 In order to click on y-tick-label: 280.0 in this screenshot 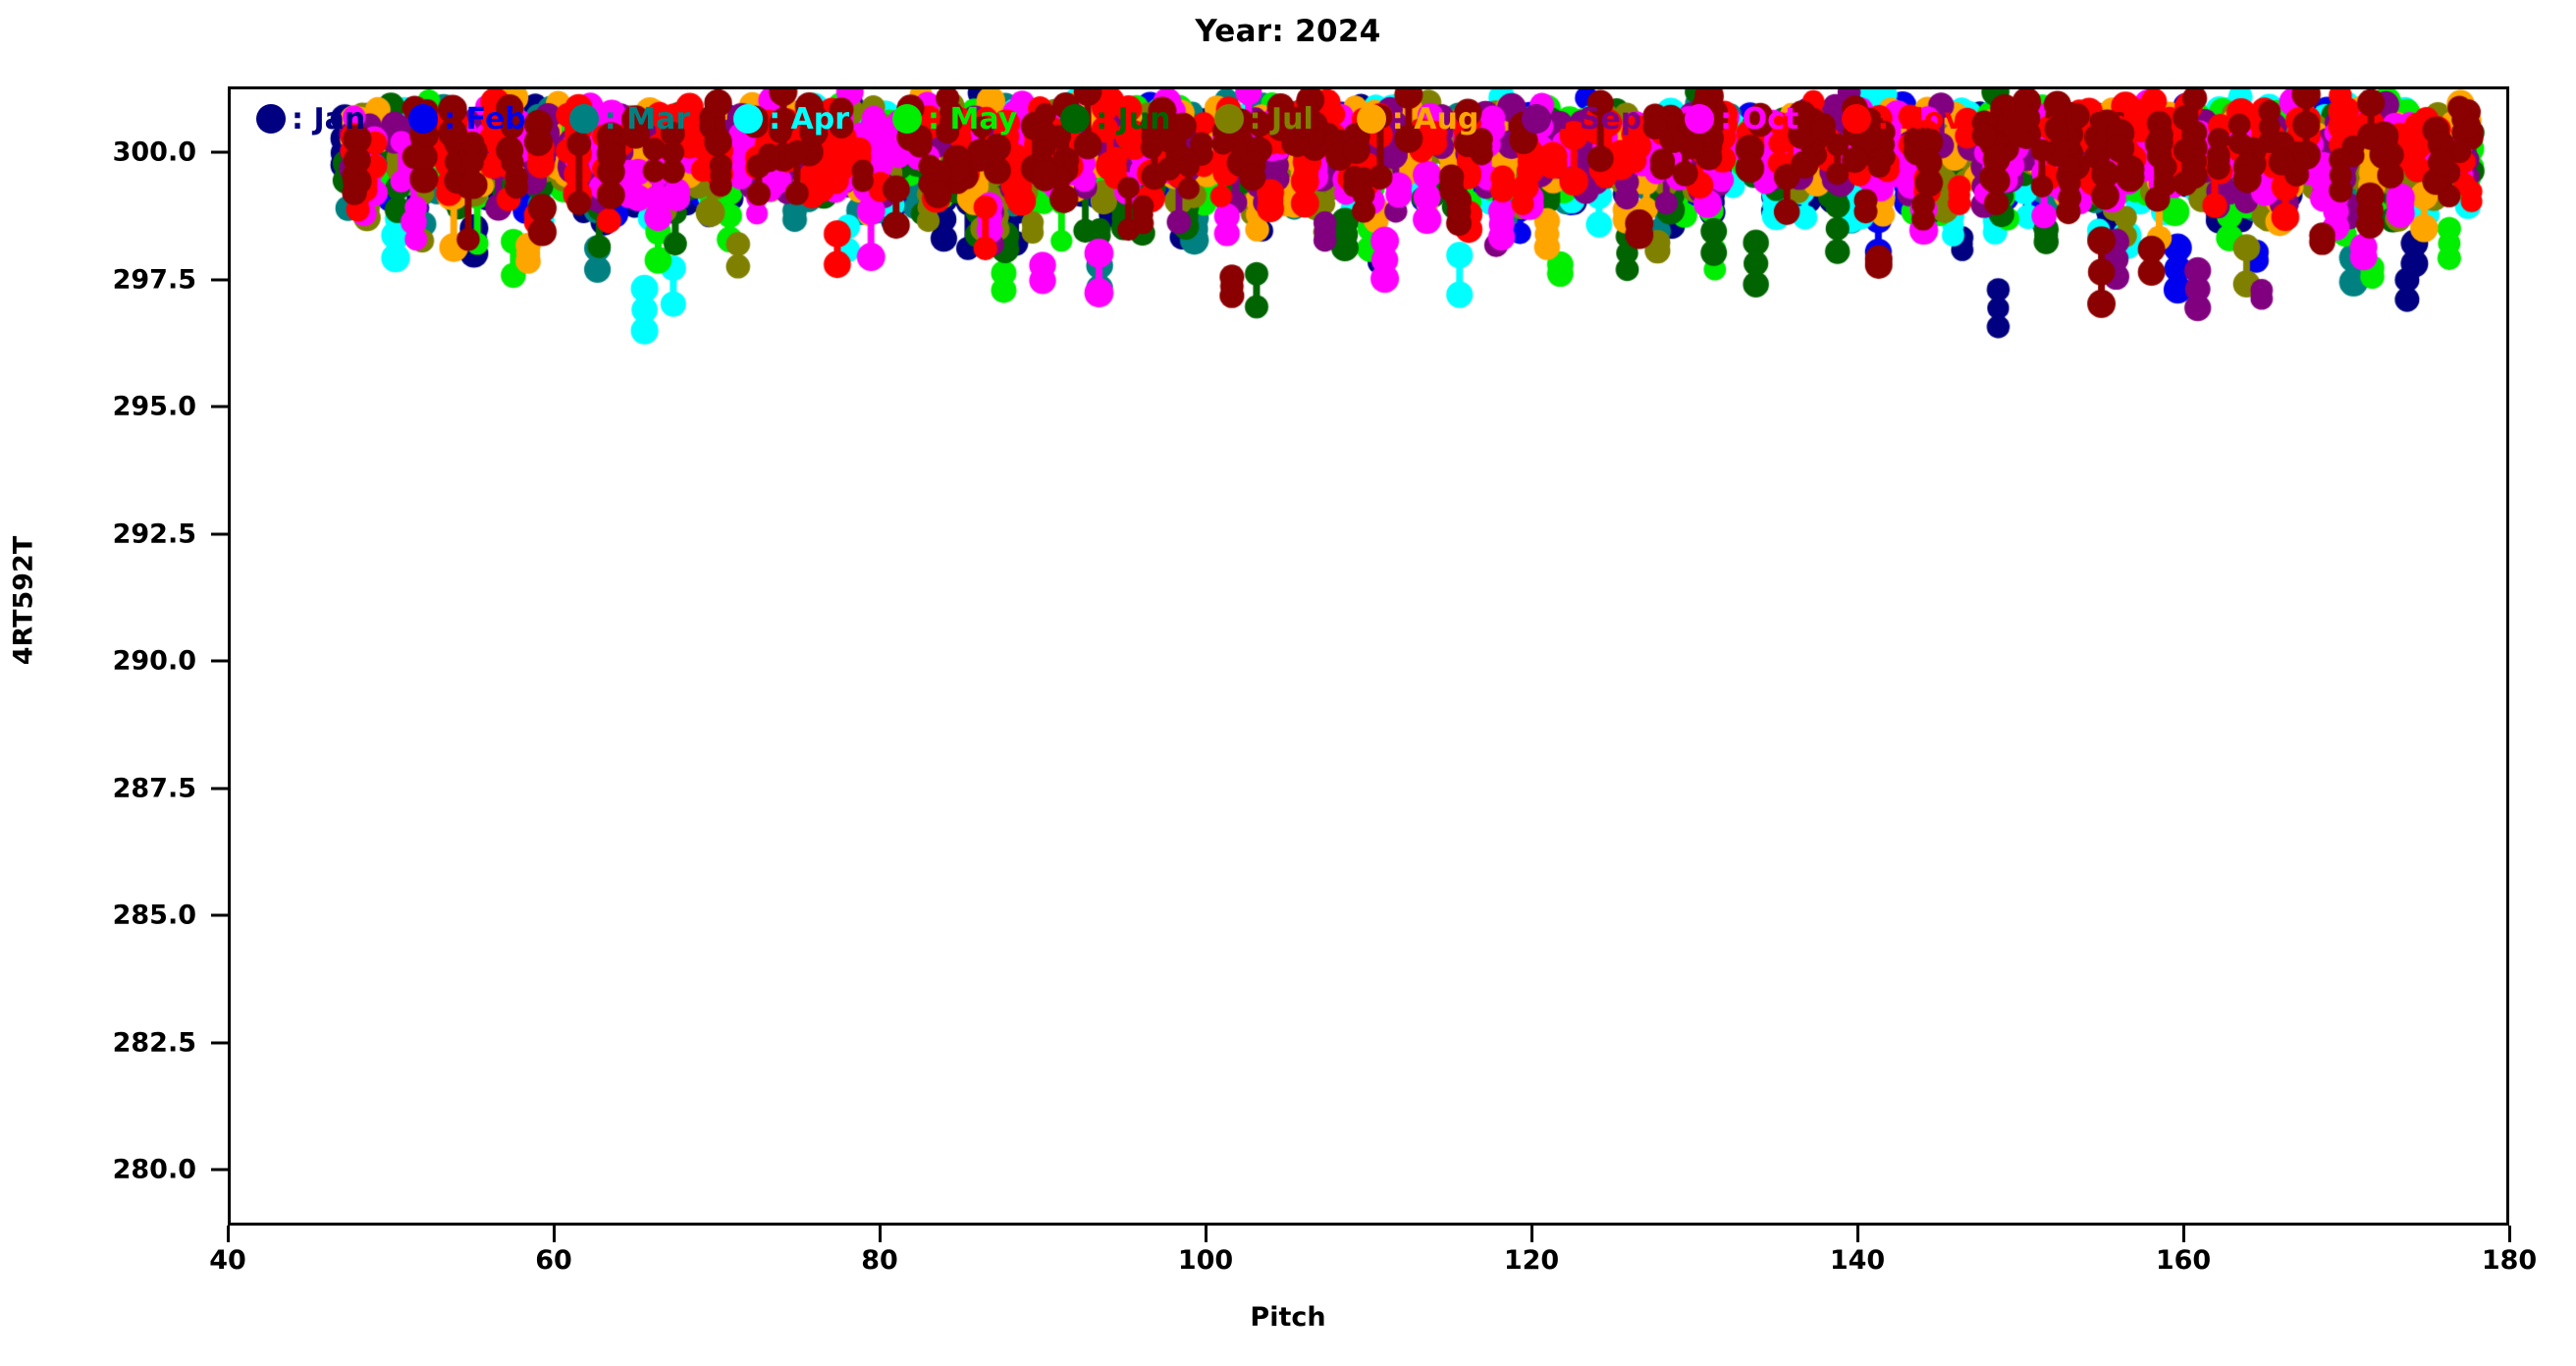, I will do `click(154, 1170)`.